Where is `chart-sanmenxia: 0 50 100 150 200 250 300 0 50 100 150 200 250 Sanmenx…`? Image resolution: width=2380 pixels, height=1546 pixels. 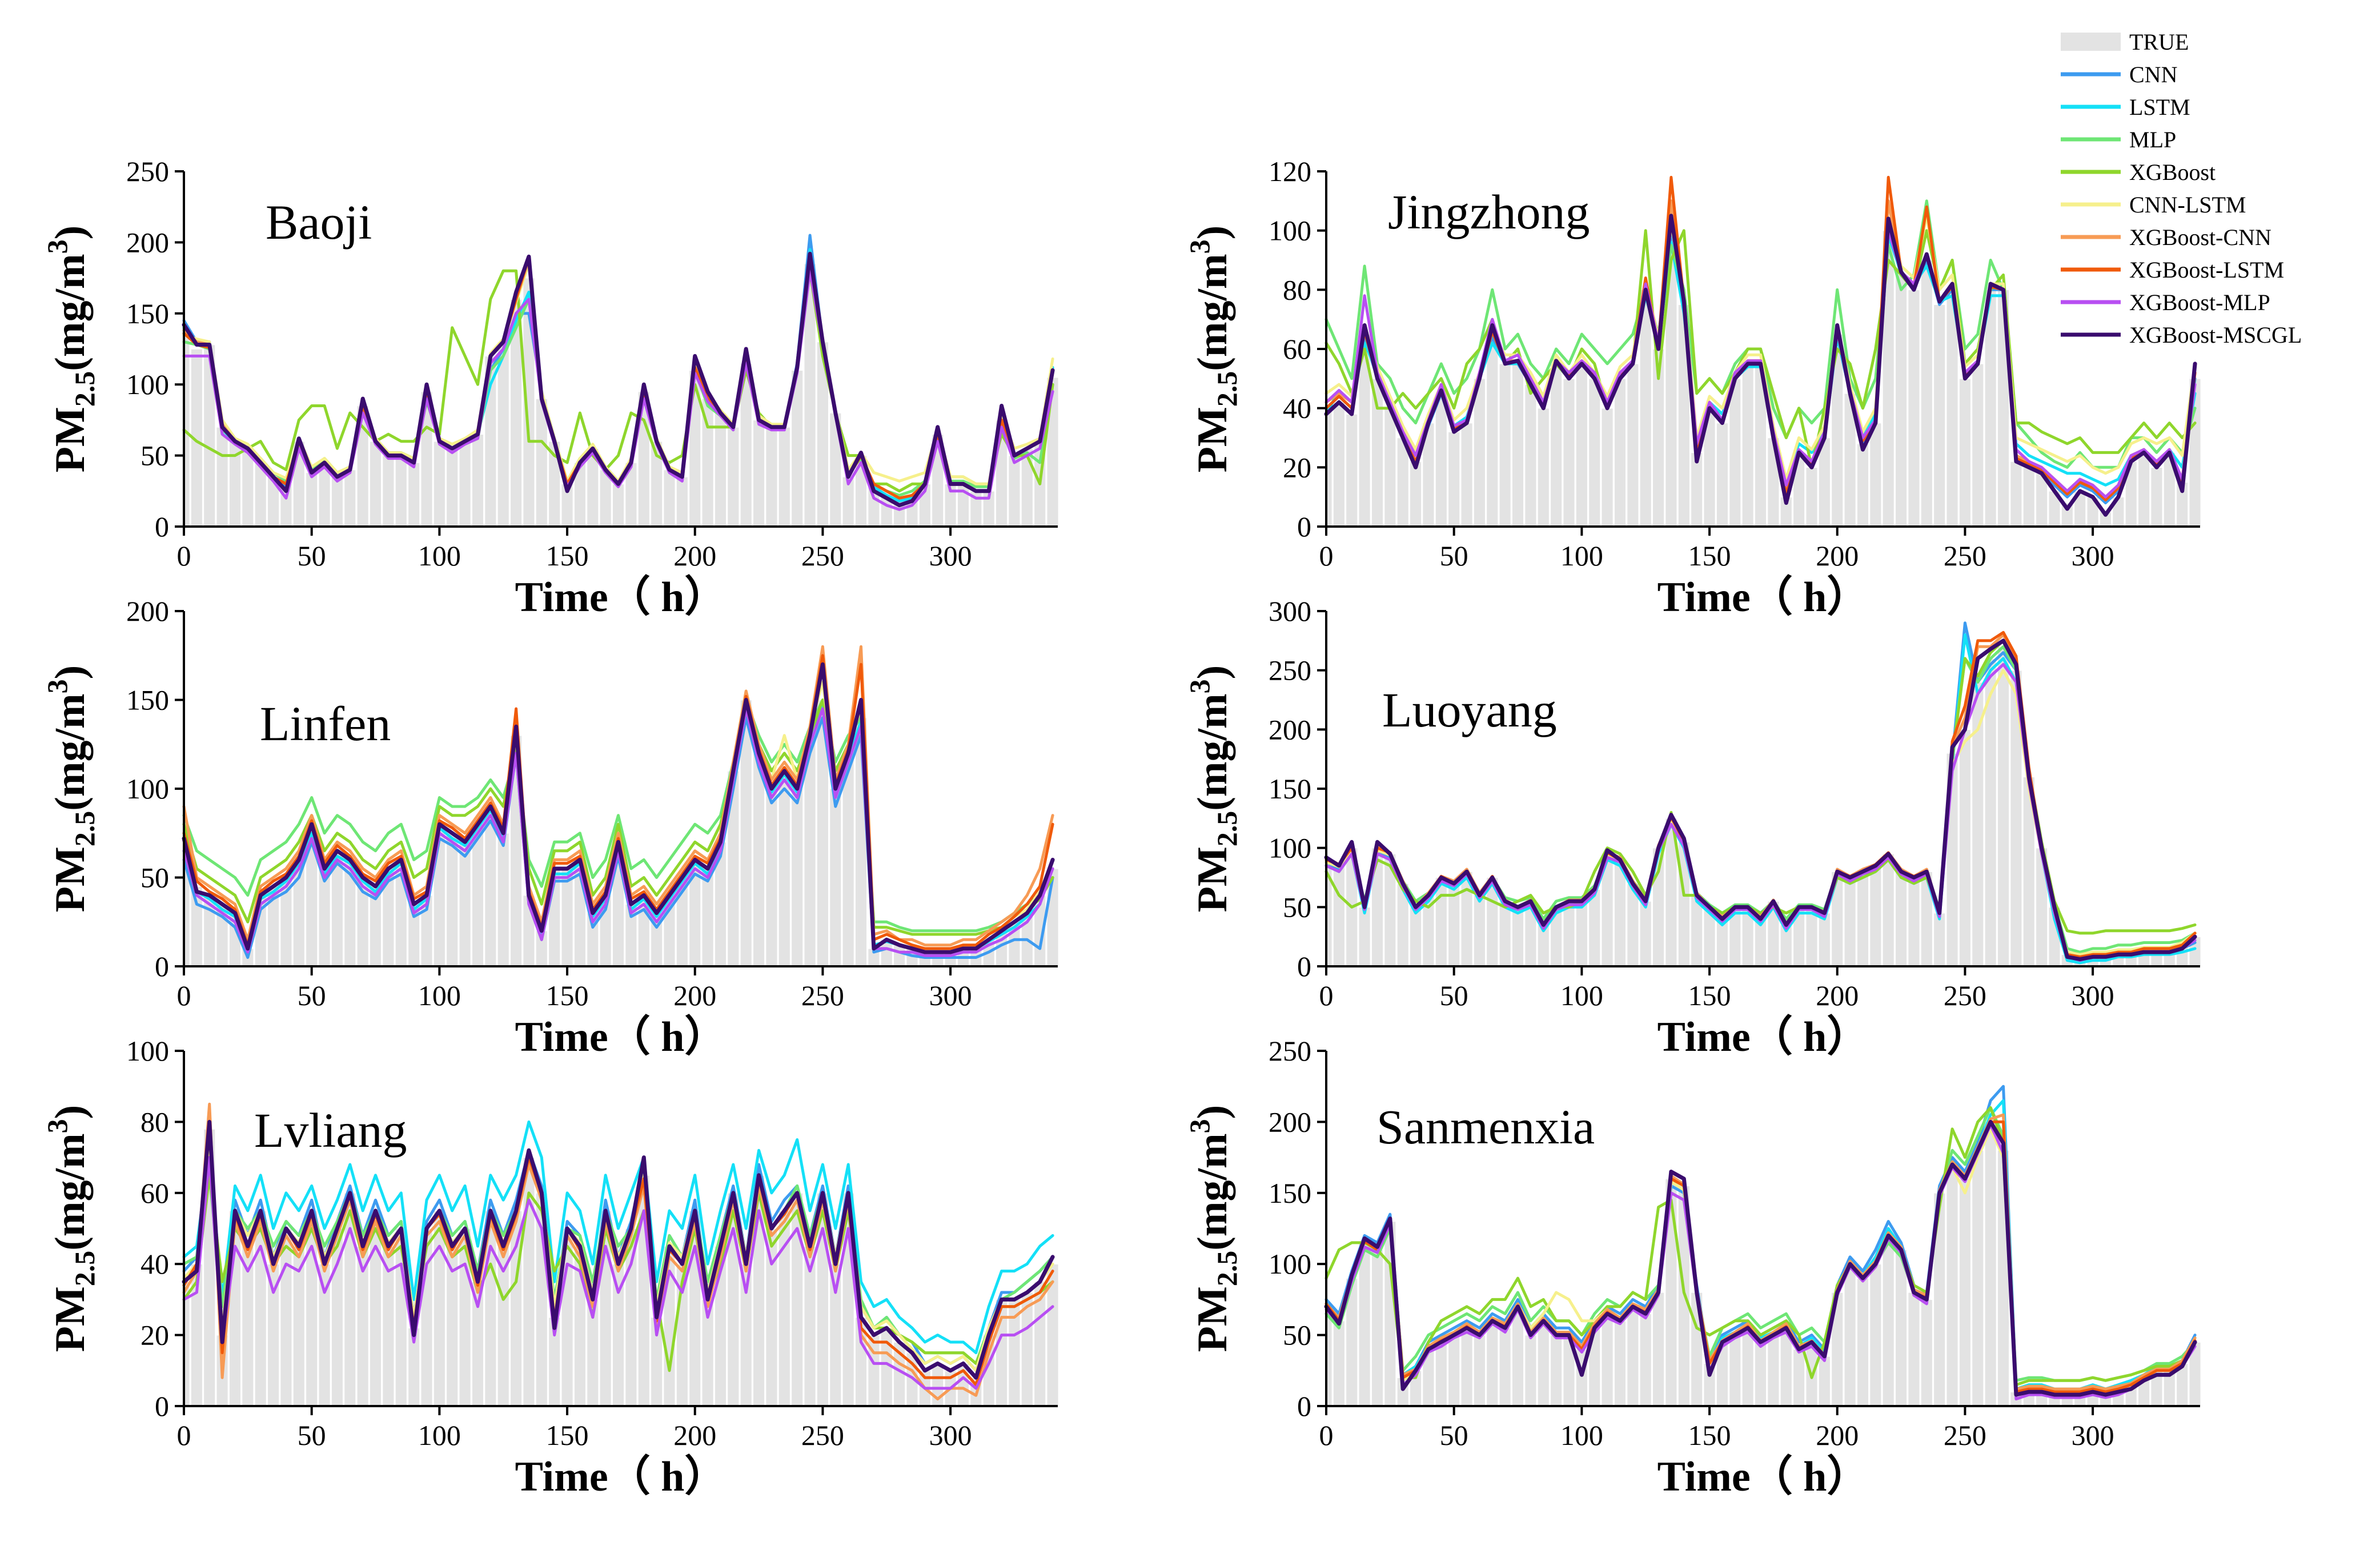 chart-sanmenxia: 0 50 100 150 200 250 300 0 50 100 150 200 250 Sanmenx… is located at coordinates (1692, 1267).